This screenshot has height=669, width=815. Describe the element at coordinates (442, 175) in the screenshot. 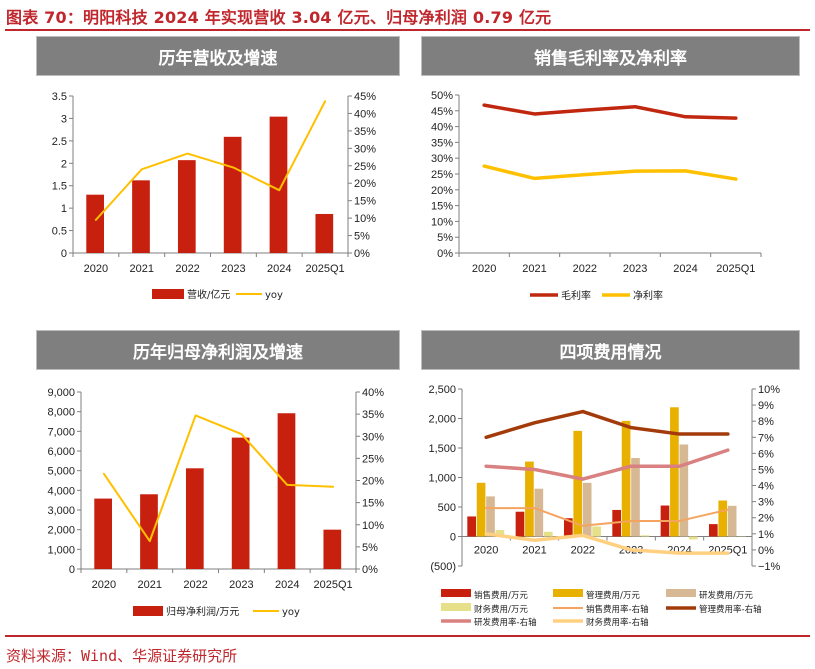

I see `y-tick-label: 25%` at that location.